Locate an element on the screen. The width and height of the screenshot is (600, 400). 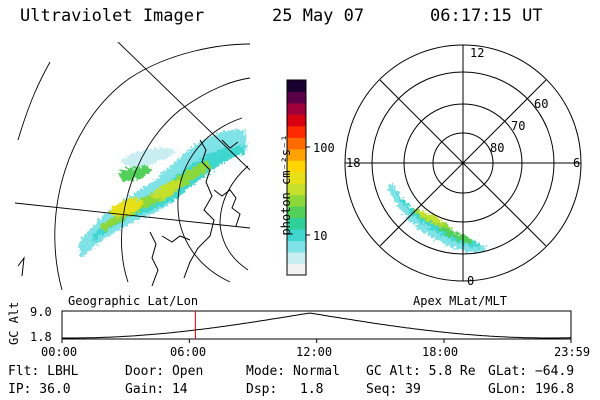
header-time: 06:17:15 UT is located at coordinates (486, 16).